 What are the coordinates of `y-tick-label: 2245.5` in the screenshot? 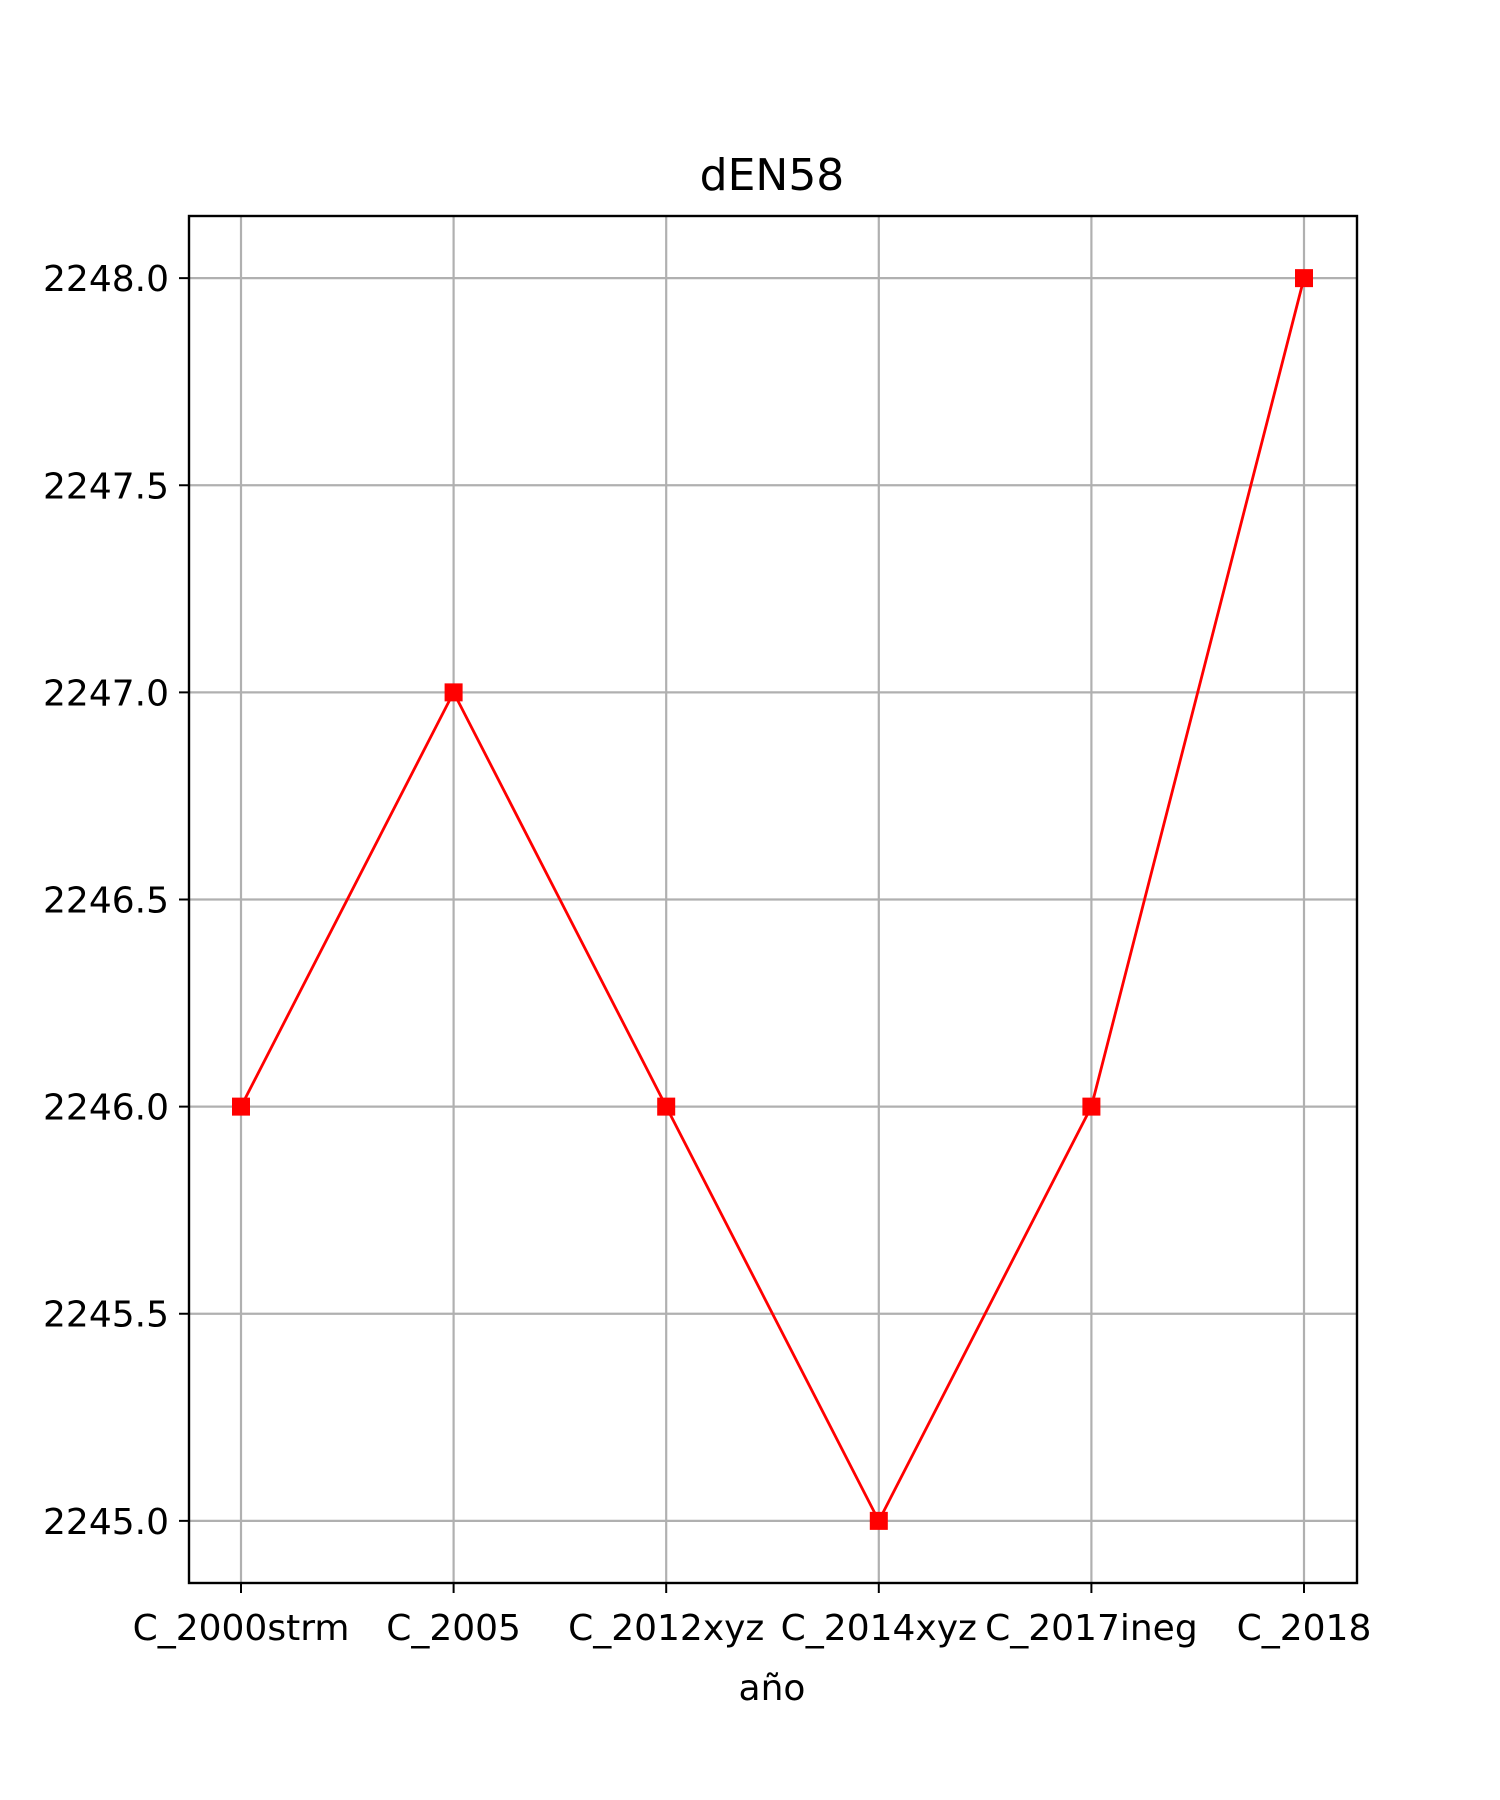 It's located at (106, 1315).